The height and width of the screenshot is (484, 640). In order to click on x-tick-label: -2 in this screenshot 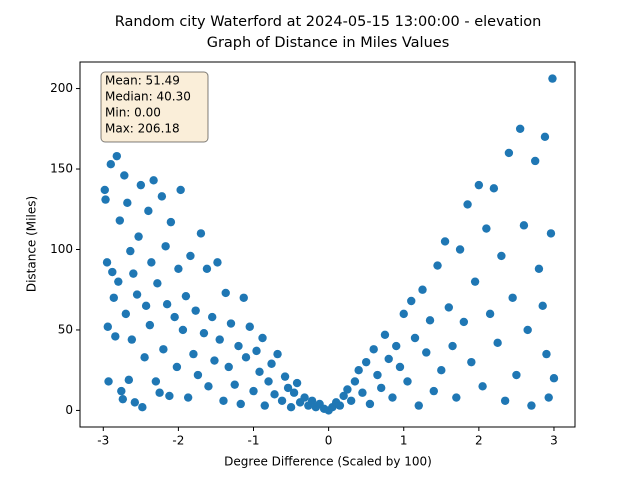, I will do `click(178, 441)`.